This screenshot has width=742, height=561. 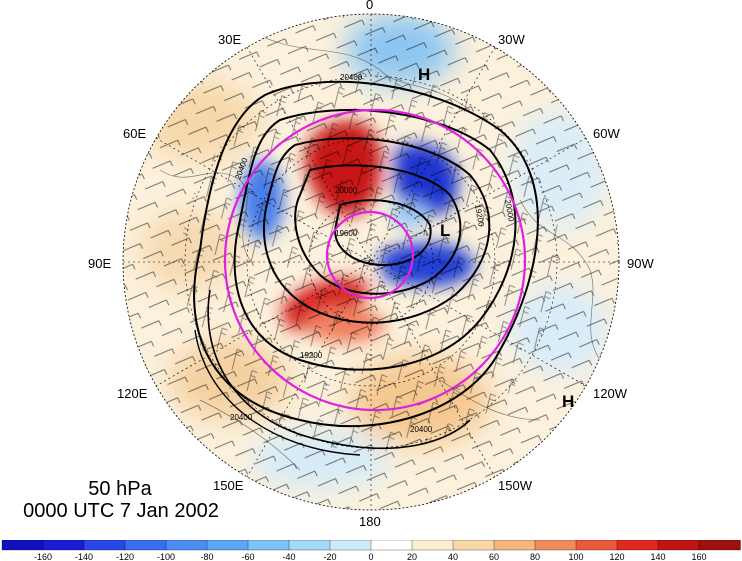 What do you see at coordinates (515, 485) in the screenshot?
I see `lon-label-150w: 150W` at bounding box center [515, 485].